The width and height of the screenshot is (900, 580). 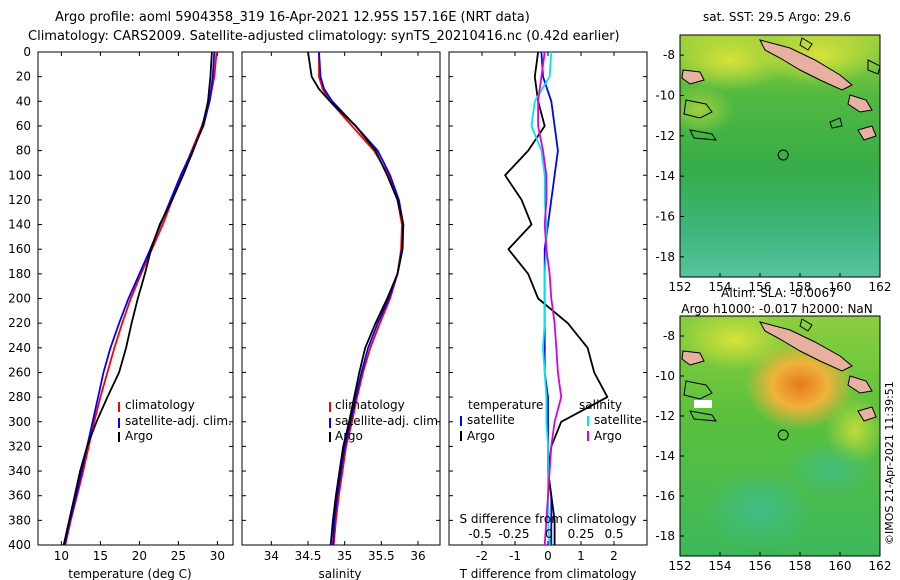 What do you see at coordinates (581, 534) in the screenshot?
I see `s-diff-tick-label: 0.25` at bounding box center [581, 534].